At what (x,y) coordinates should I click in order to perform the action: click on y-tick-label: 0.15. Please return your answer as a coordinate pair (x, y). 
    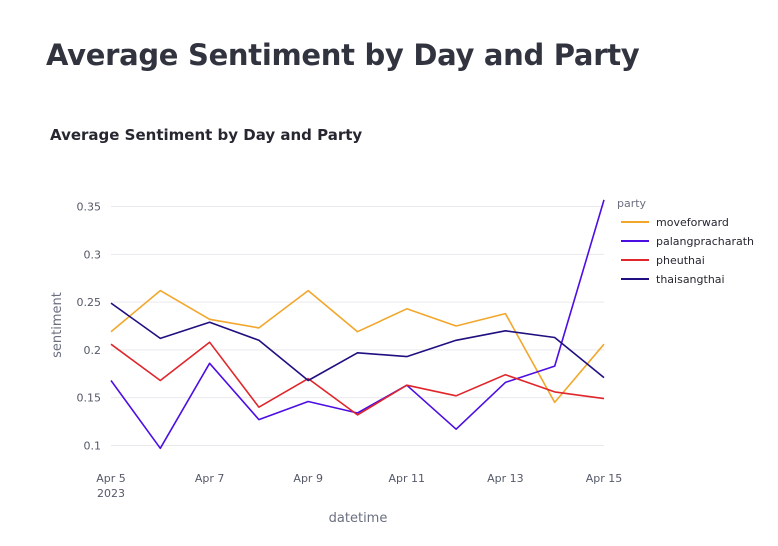
    Looking at the image, I should click on (89, 398).